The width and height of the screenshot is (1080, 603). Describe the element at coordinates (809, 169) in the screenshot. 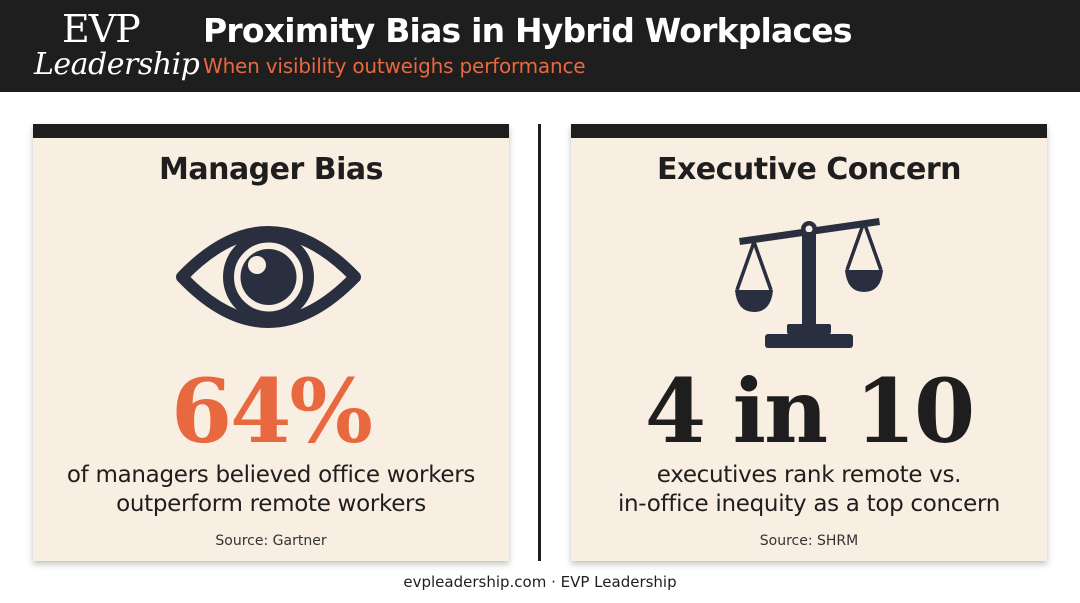

I see `card-title: Executive Concern` at that location.